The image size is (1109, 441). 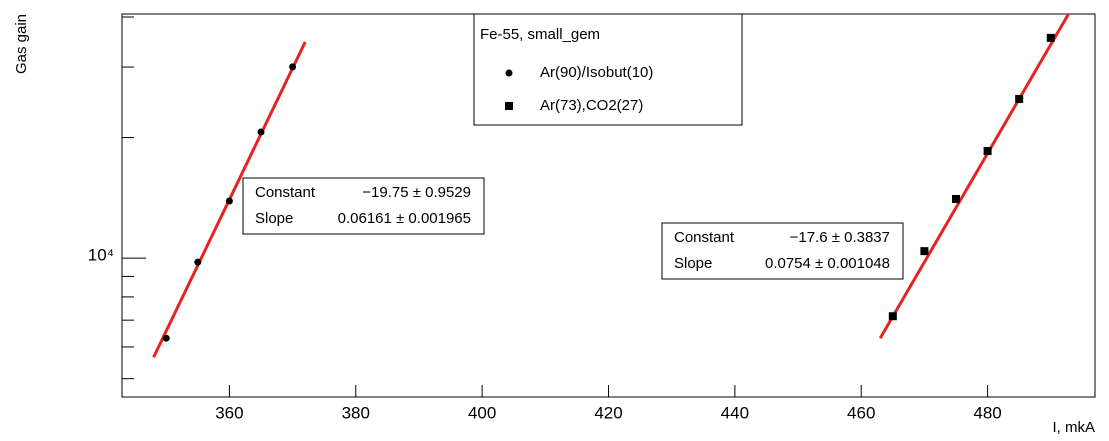 I want to click on legend-label: Ar(73),CO2(27), so click(x=591, y=105).